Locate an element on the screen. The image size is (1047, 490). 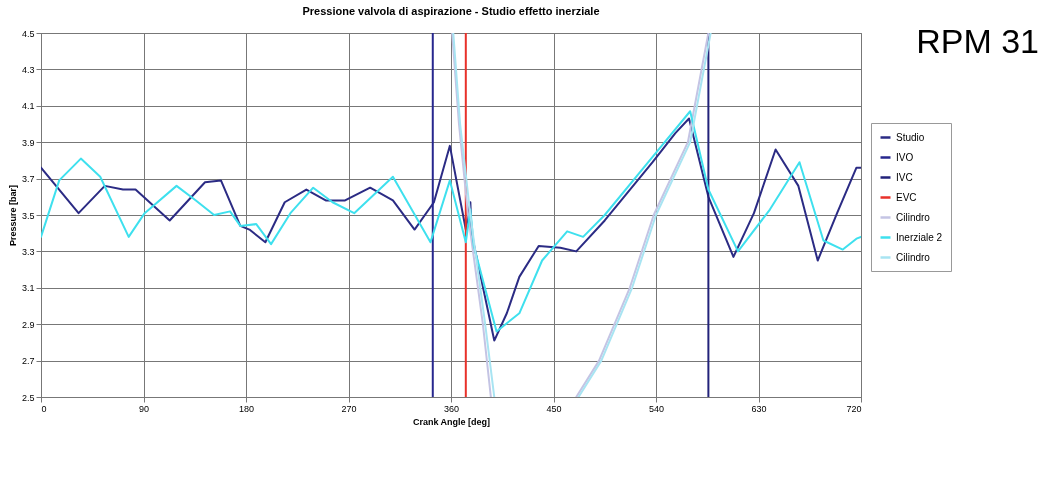
legend-label: EVC is located at coordinates (906, 197).